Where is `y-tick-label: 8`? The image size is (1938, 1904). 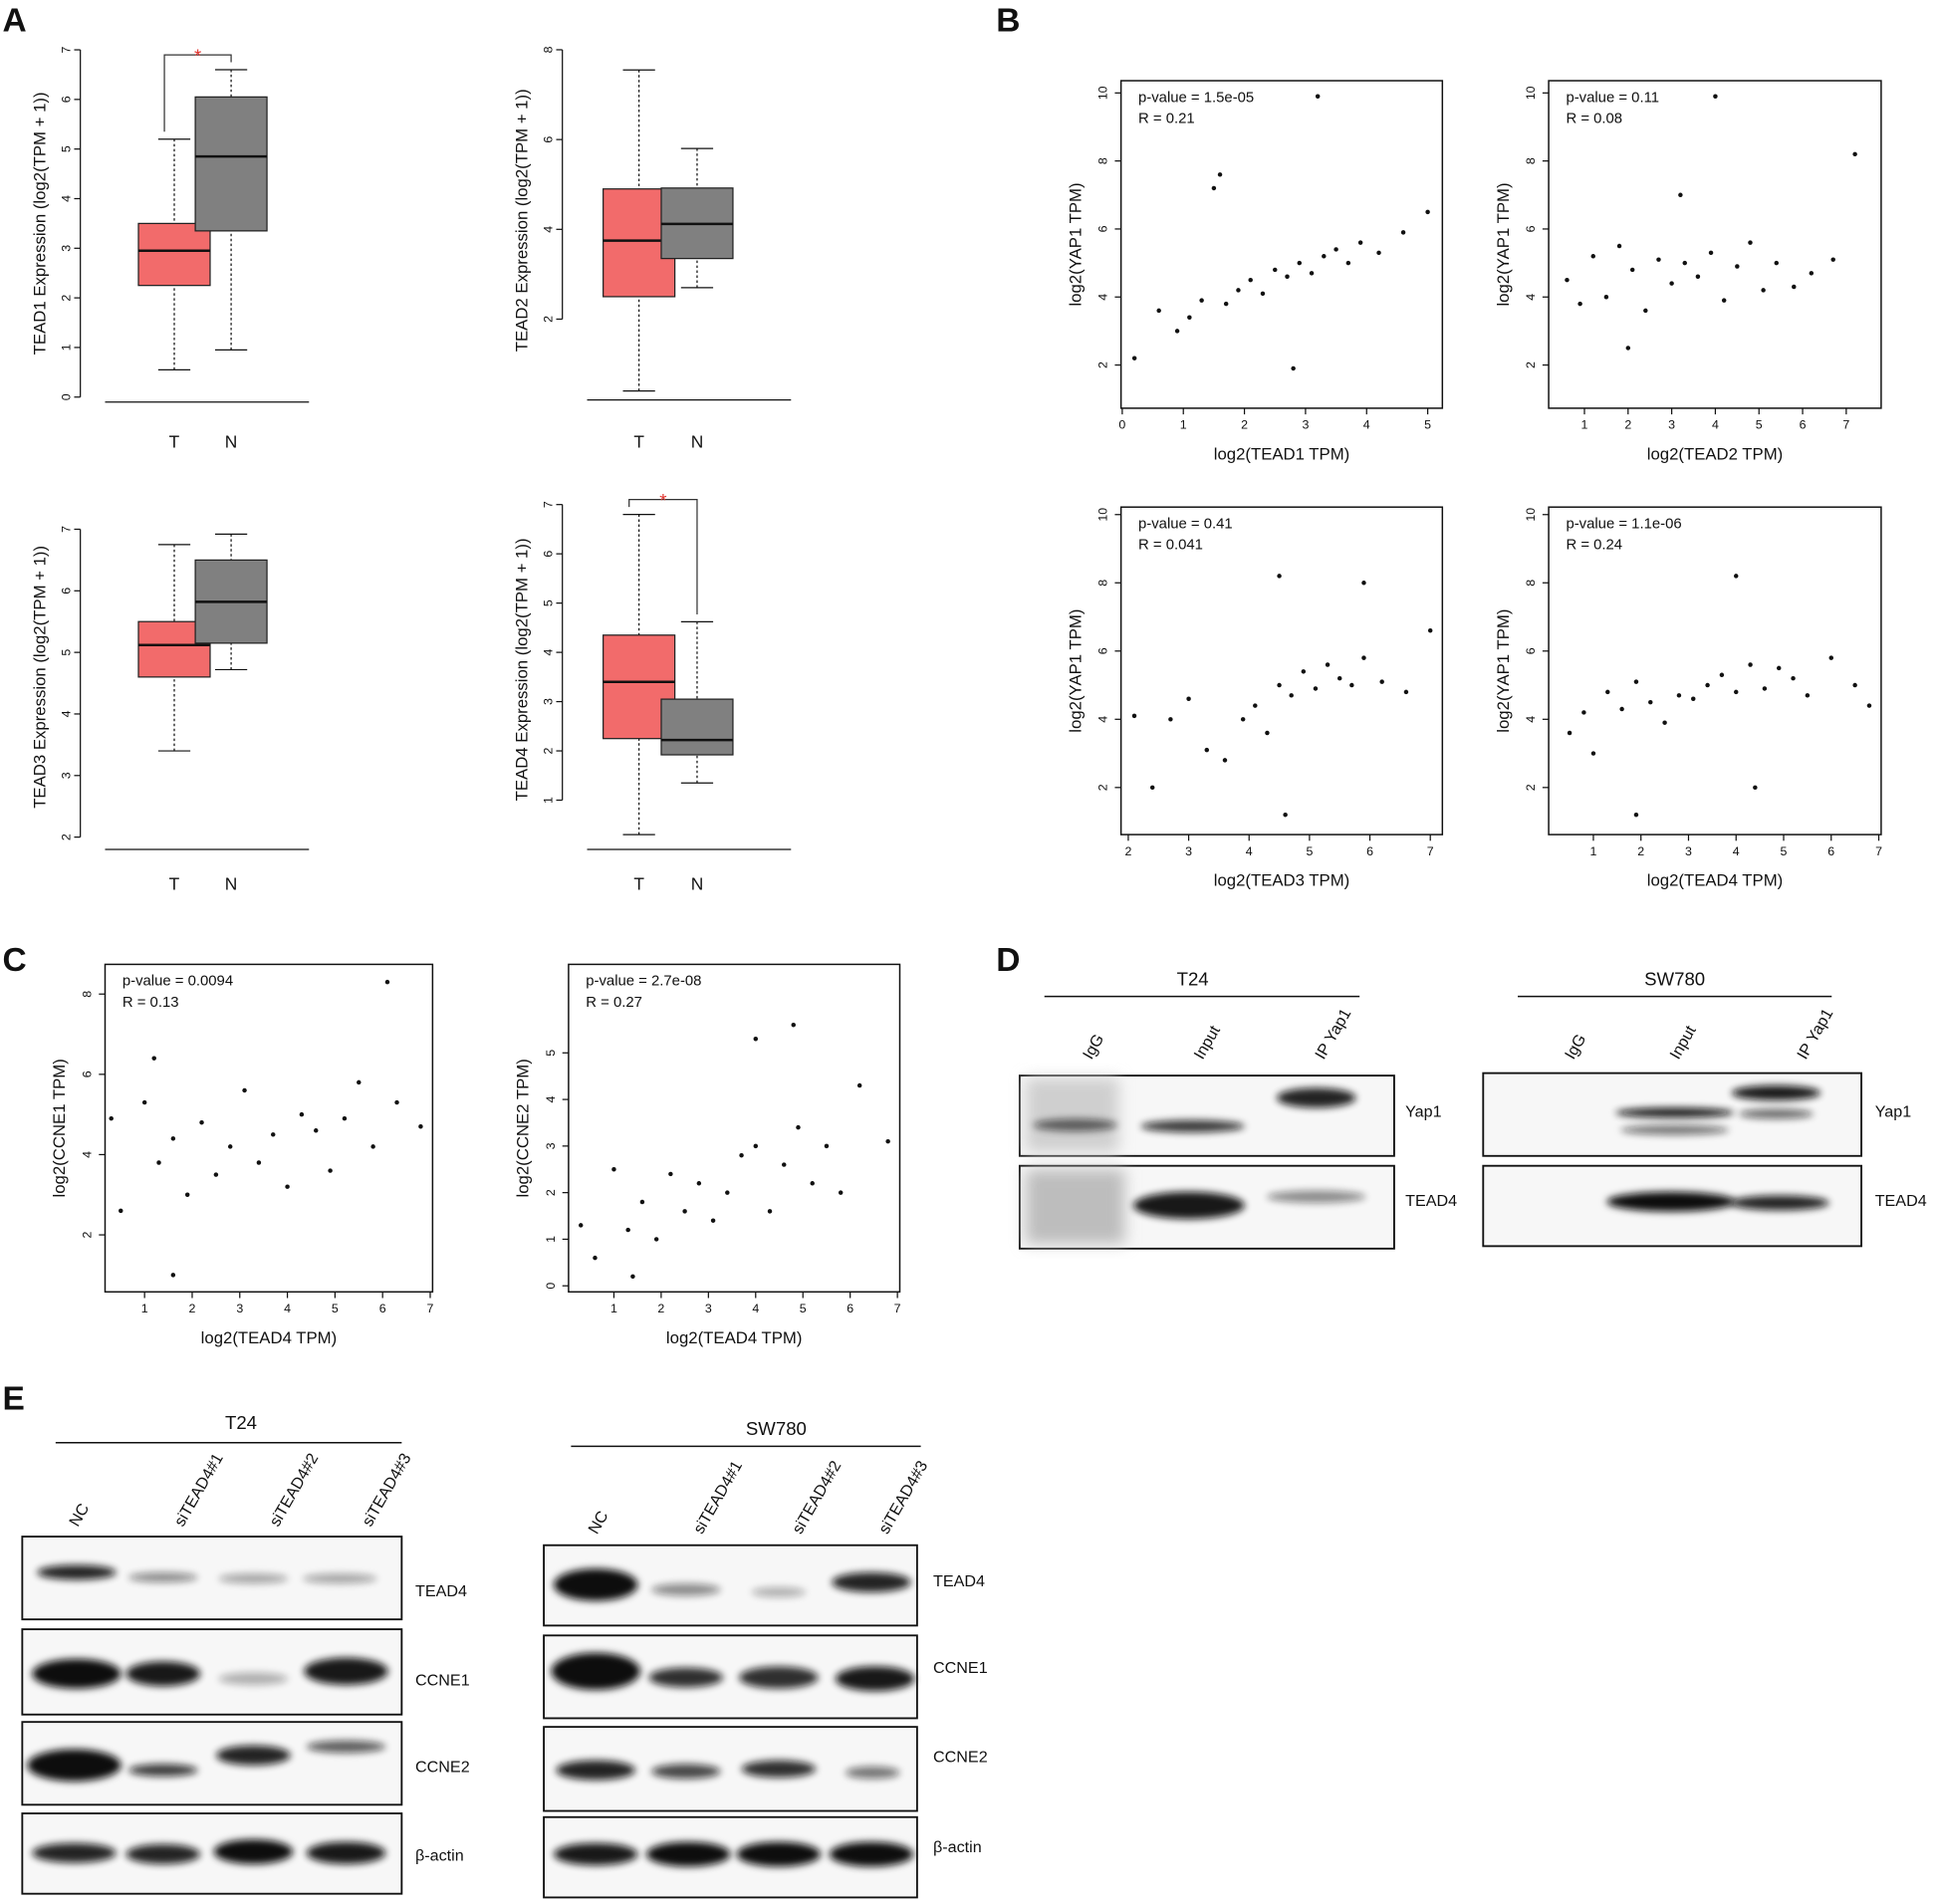
y-tick-label: 8 is located at coordinates (1103, 160).